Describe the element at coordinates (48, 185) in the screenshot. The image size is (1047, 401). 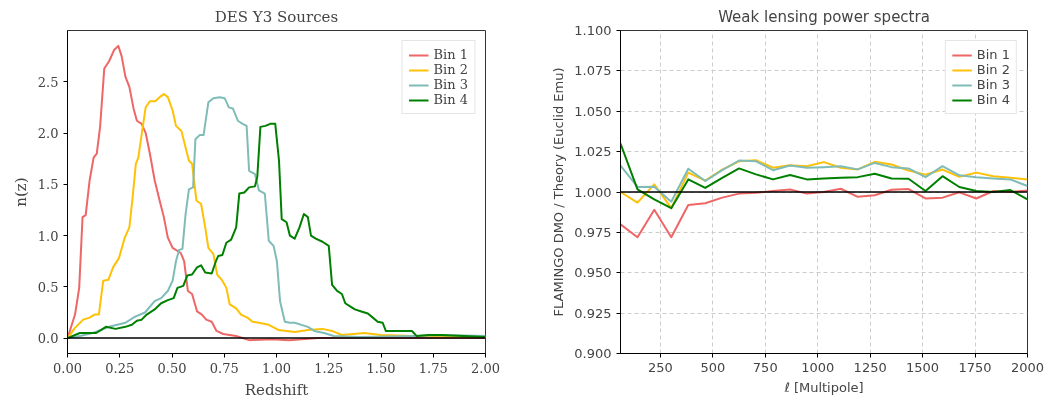
I see `y-tick-label: 1.5` at that location.